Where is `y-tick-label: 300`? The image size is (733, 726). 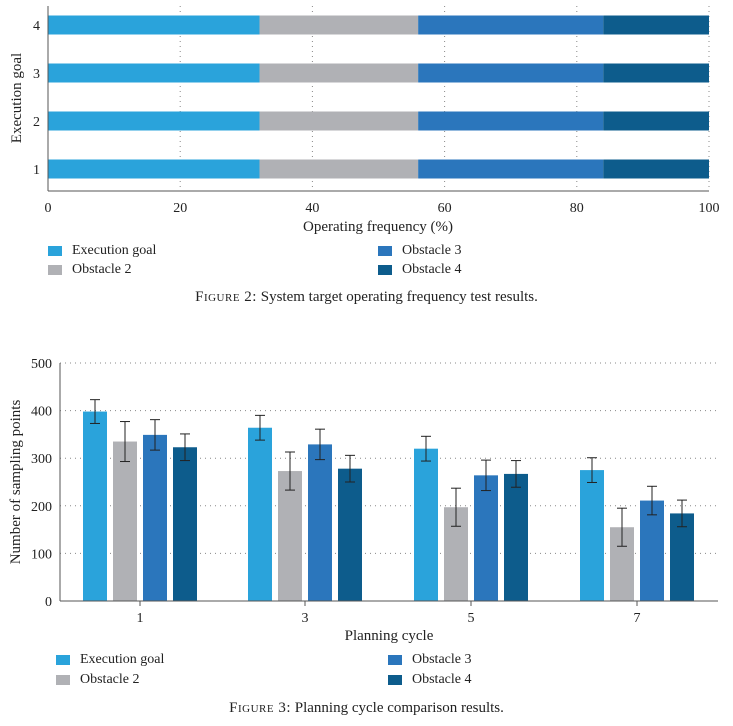 y-tick-label: 300 is located at coordinates (41, 459).